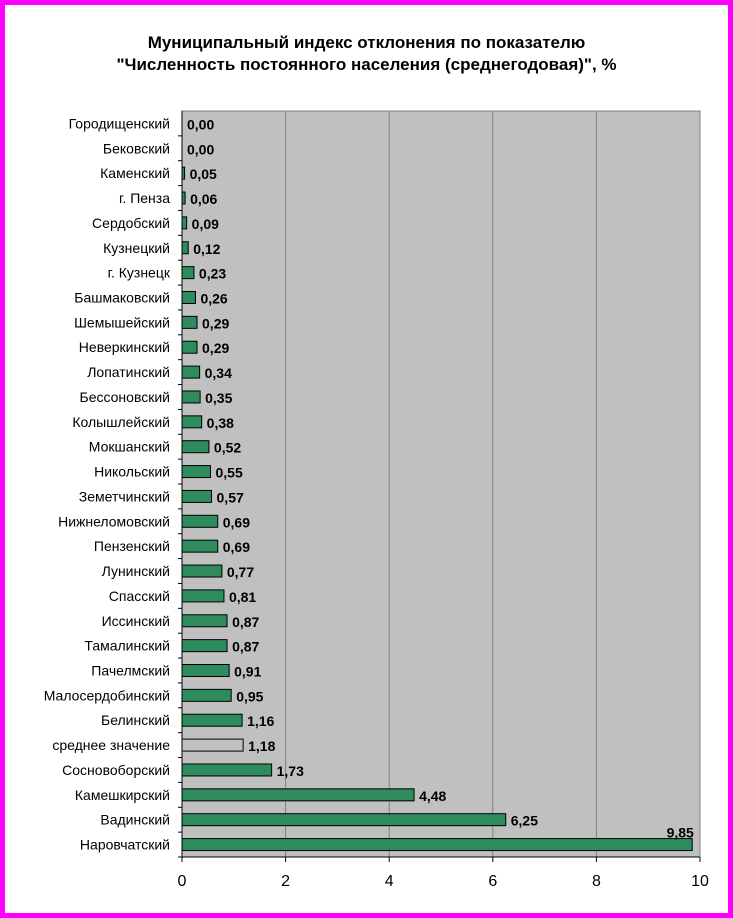 This screenshot has width=733, height=918. Describe the element at coordinates (139, 596) in the screenshot. I see `category-label: Спасский` at that location.